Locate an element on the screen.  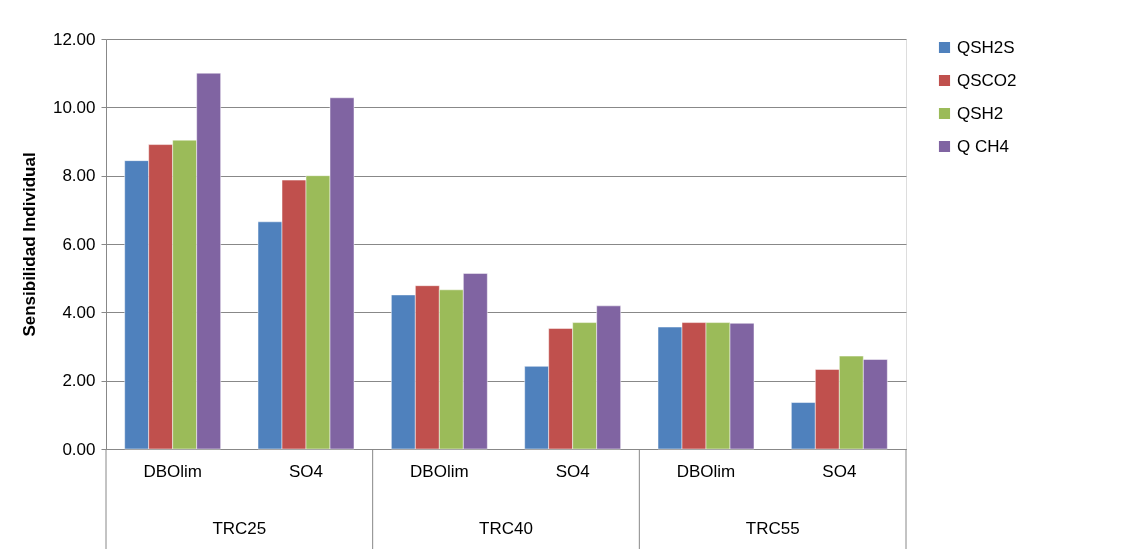
y-tick-label: 6.00 is located at coordinates (79, 244).